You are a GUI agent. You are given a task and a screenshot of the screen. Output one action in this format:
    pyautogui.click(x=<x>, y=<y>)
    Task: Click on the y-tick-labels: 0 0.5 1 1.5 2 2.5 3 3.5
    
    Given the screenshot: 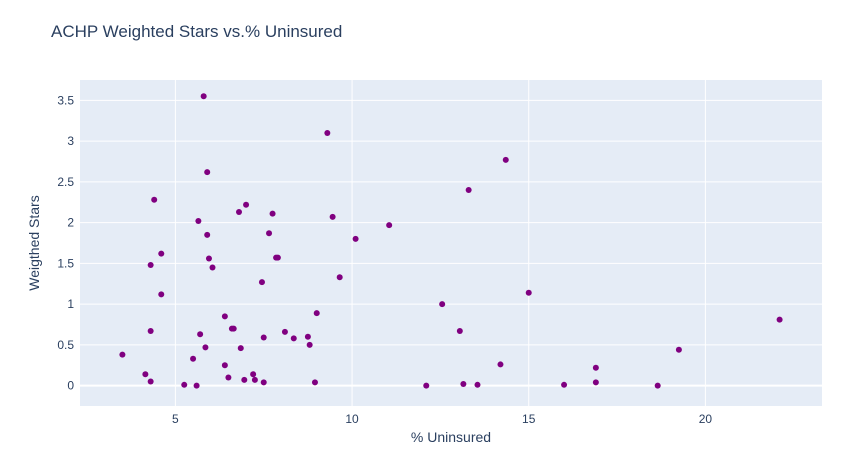 What is the action you would take?
    pyautogui.click(x=65, y=242)
    